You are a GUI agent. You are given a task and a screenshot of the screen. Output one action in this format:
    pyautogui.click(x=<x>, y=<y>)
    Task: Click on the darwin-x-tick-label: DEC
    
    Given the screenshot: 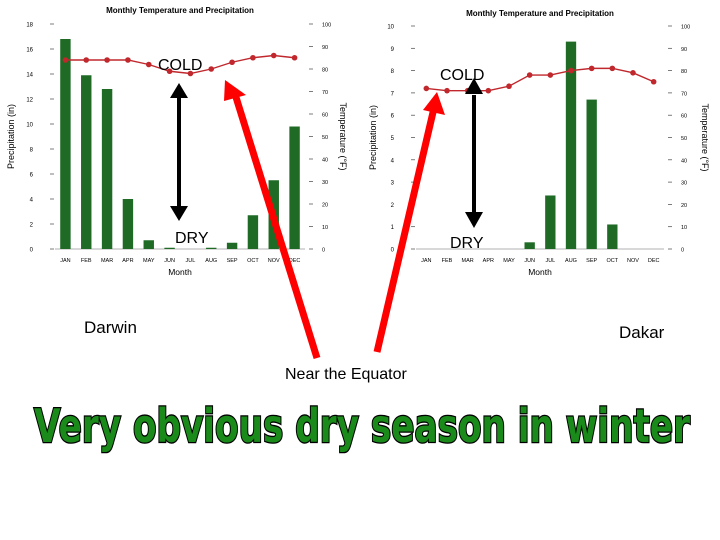 What is the action you would take?
    pyautogui.click(x=295, y=261)
    